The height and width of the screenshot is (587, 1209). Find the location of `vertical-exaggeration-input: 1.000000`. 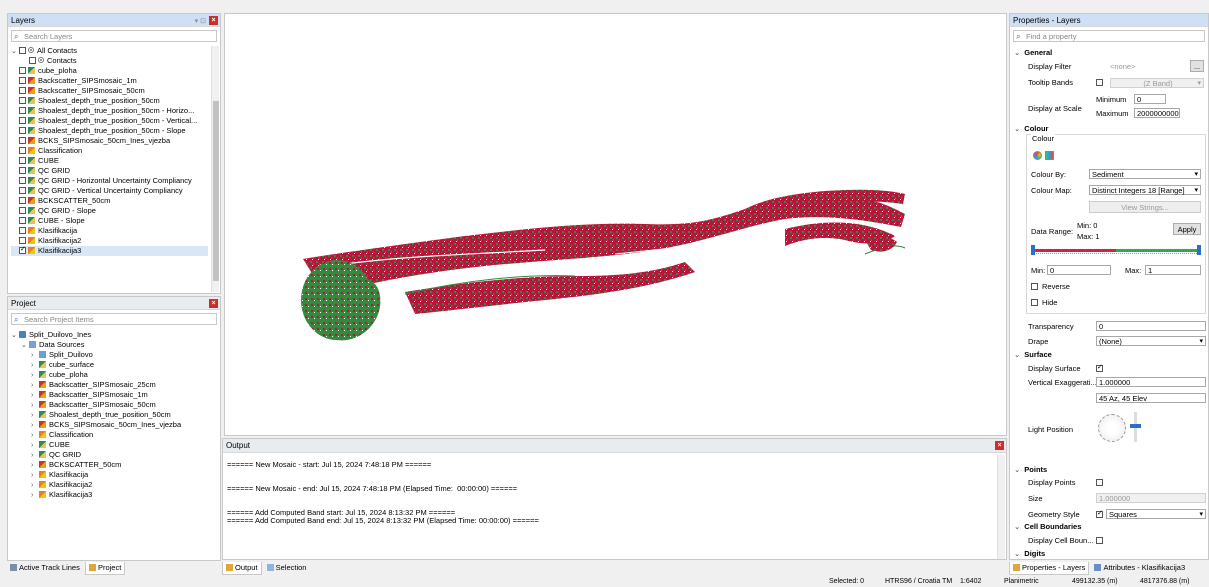

vertical-exaggeration-input: 1.000000 is located at coordinates (1151, 382).